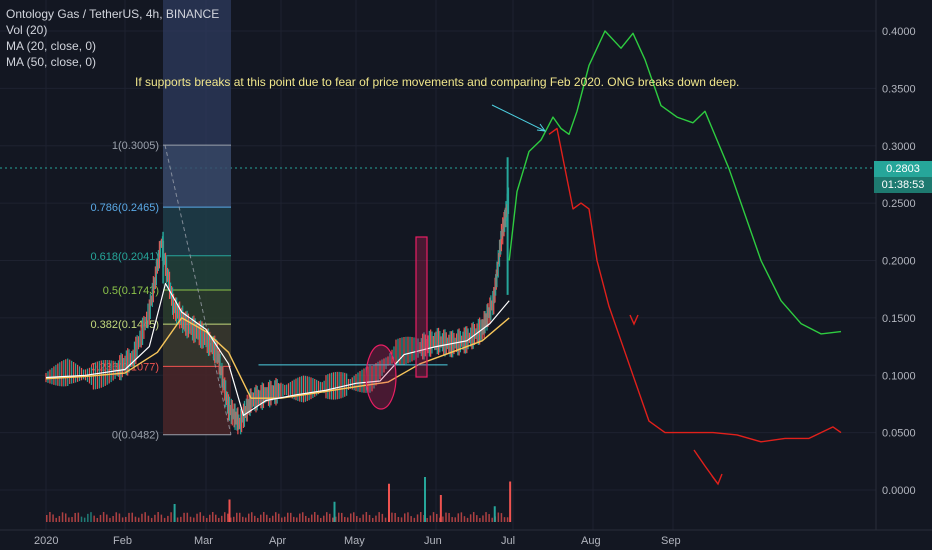 This screenshot has width=932, height=550. What do you see at coordinates (131, 291) in the screenshot?
I see `fib-level-label: 0.5(0.1743)` at bounding box center [131, 291].